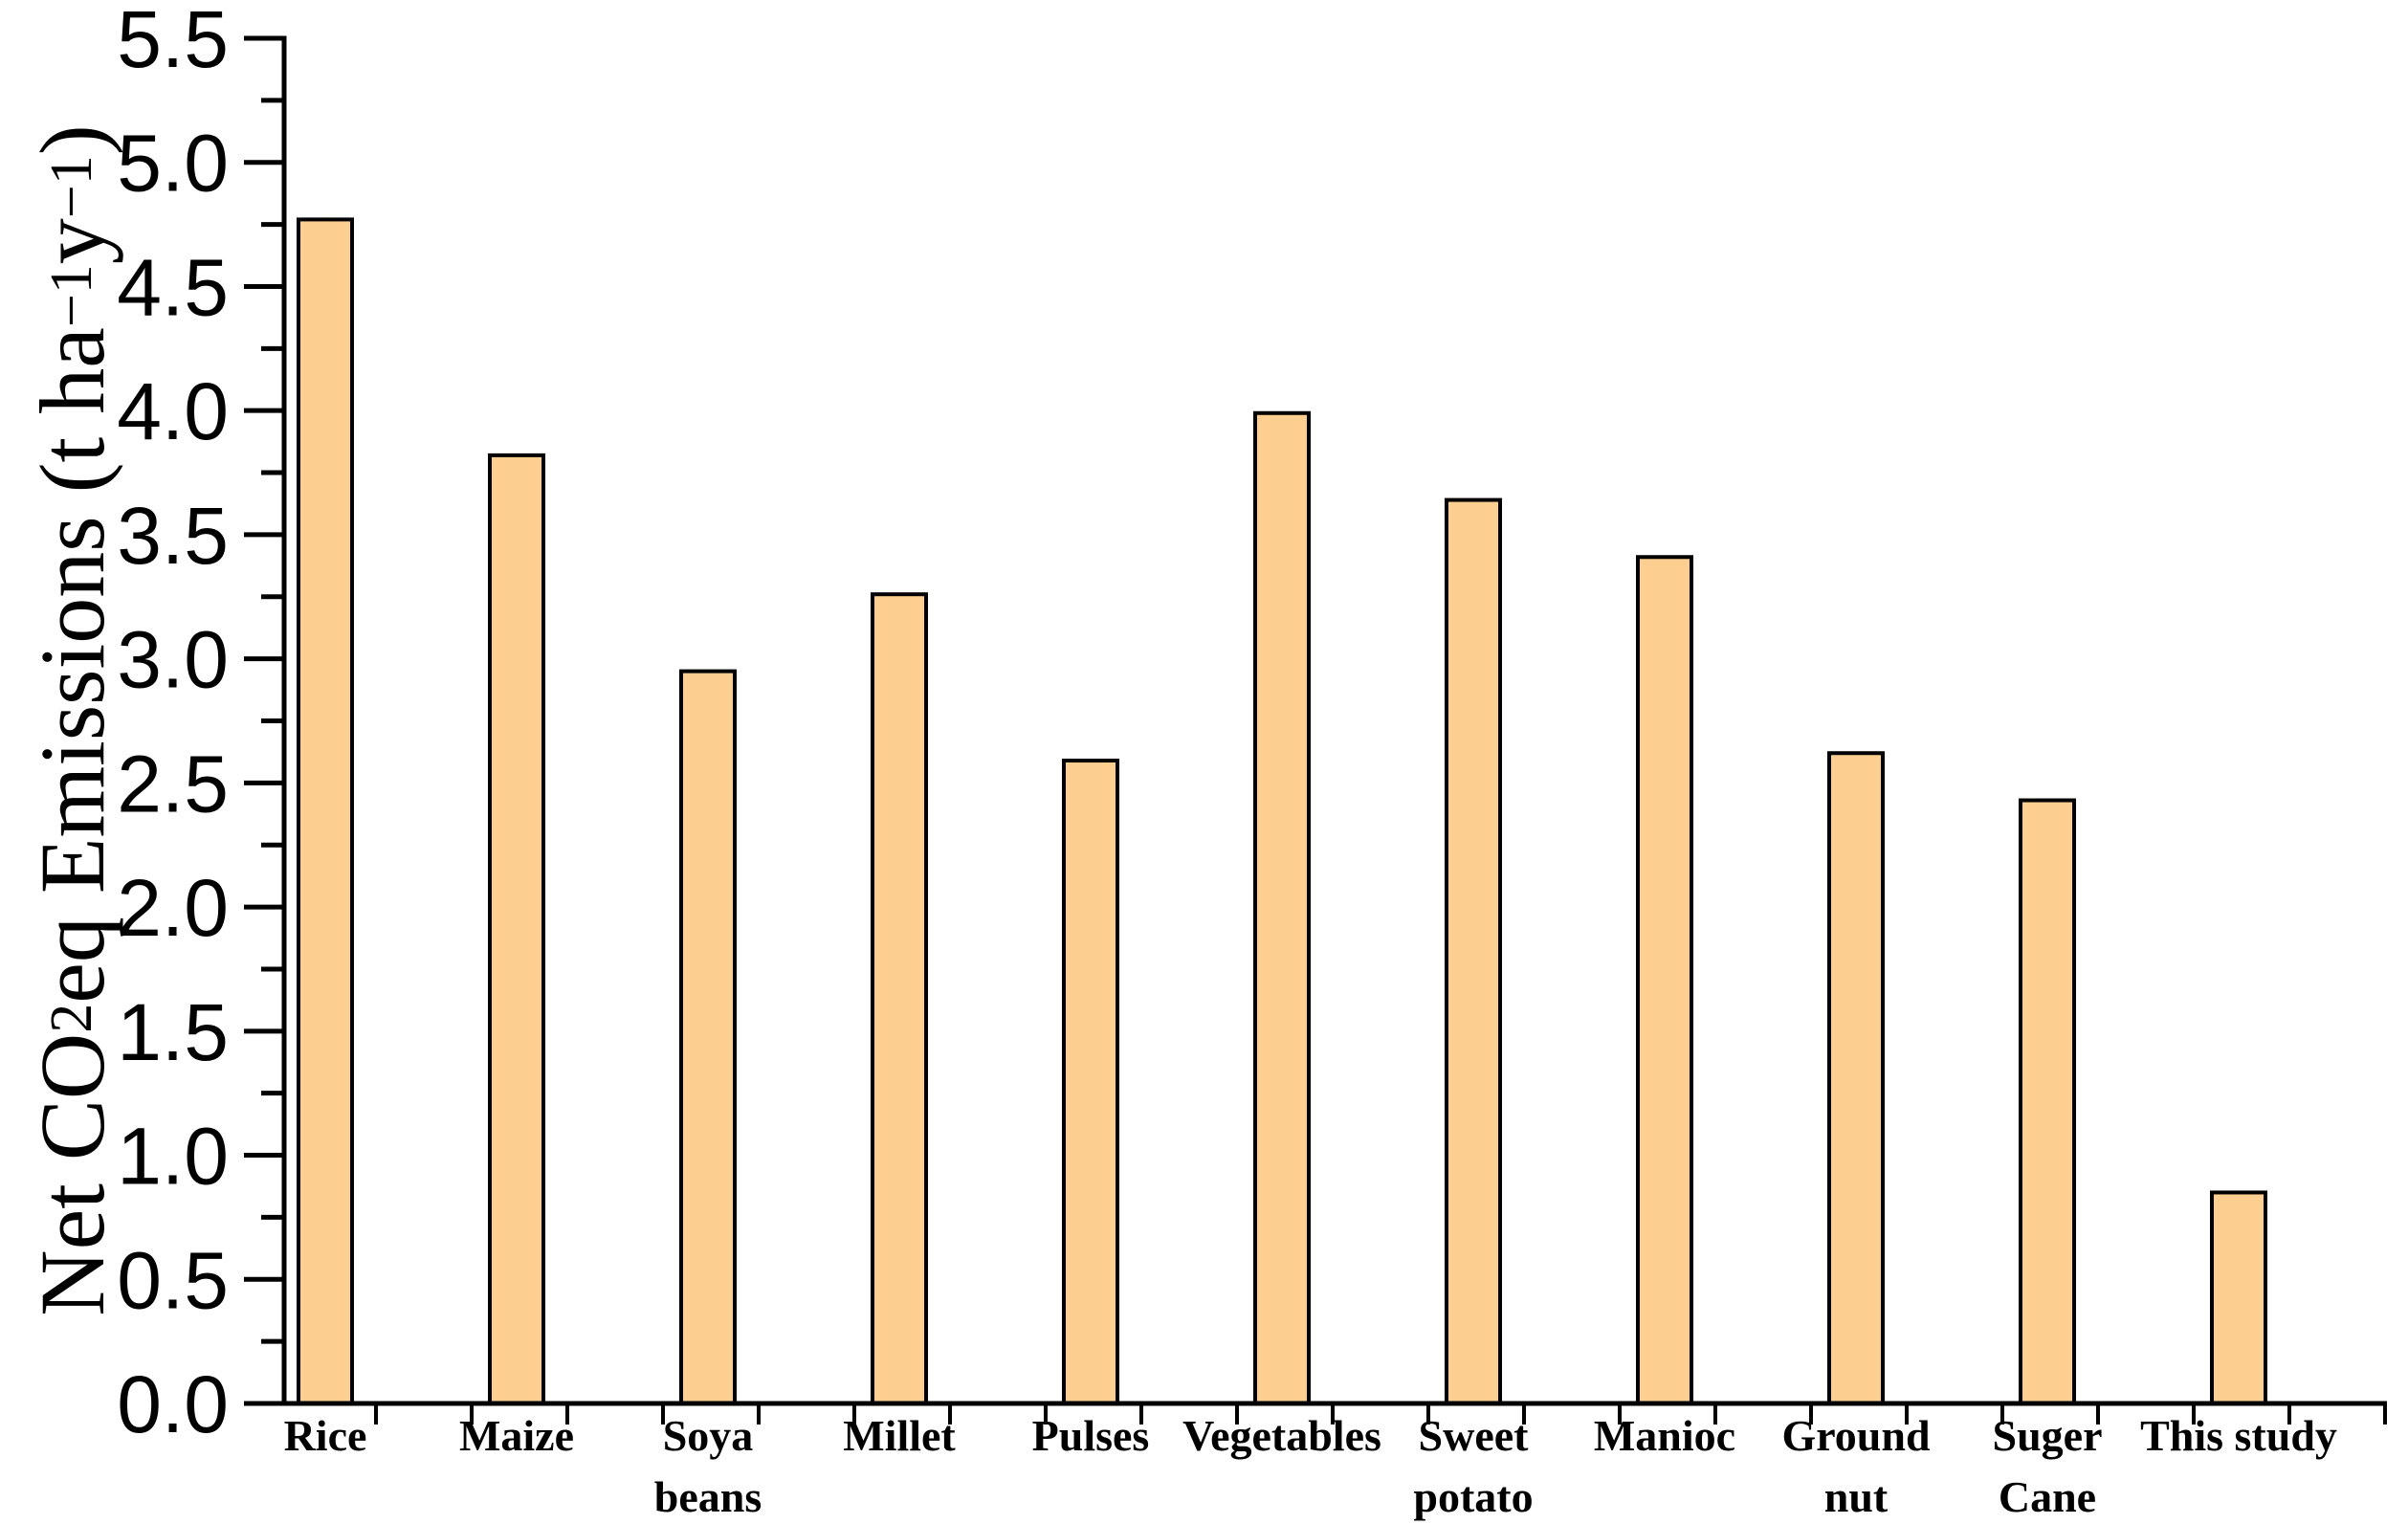 This screenshot has width=2408, height=1524. I want to click on x-category-label-3-line1: Soya, so click(708, 1435).